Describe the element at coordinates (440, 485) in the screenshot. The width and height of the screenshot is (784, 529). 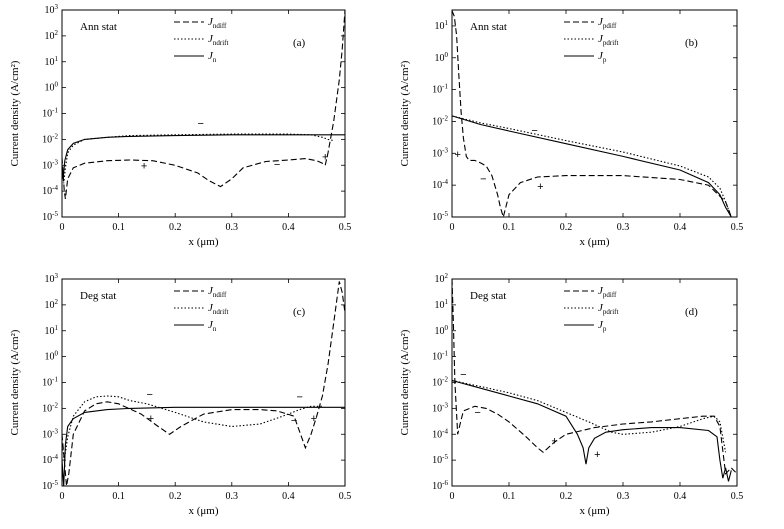
I see `y-tick-label: 10⁻⁶` at that location.